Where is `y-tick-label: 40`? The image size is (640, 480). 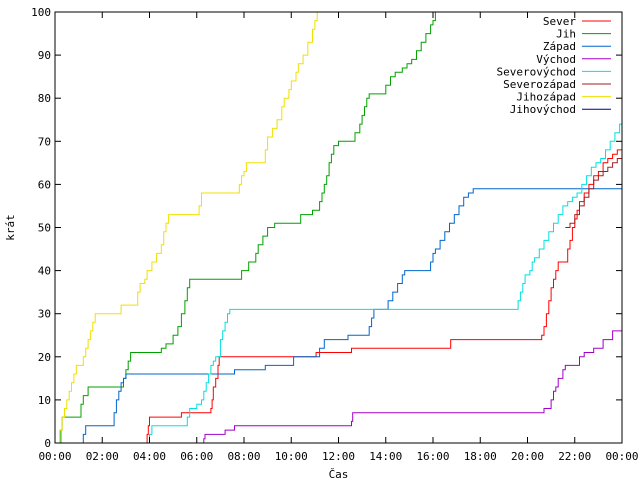 y-tick-label: 40 is located at coordinates (44, 271).